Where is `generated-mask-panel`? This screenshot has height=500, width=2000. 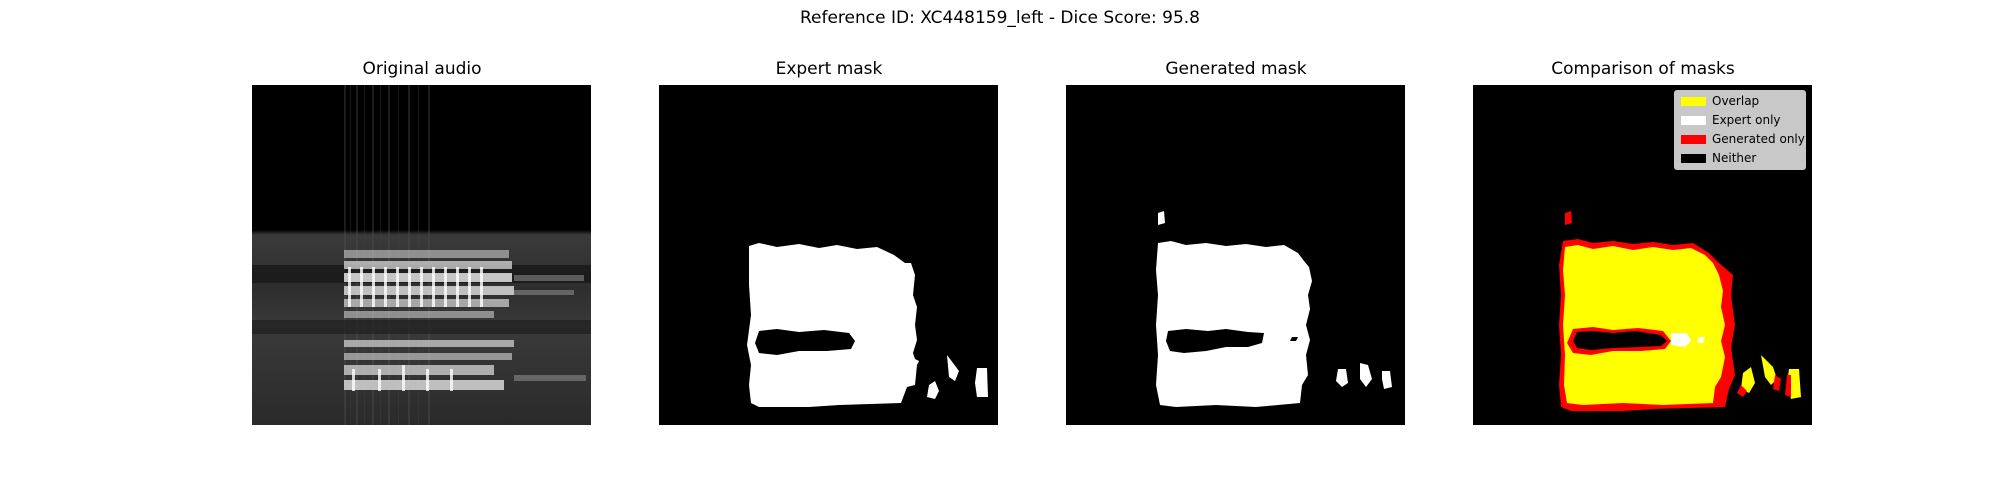
generated-mask-panel is located at coordinates (1235, 255).